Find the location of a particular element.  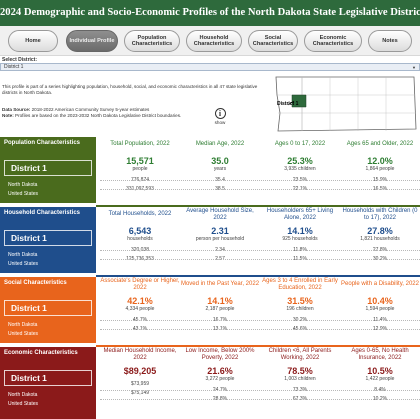

section-title: Economic Characteristics is located at coordinates (41, 353).